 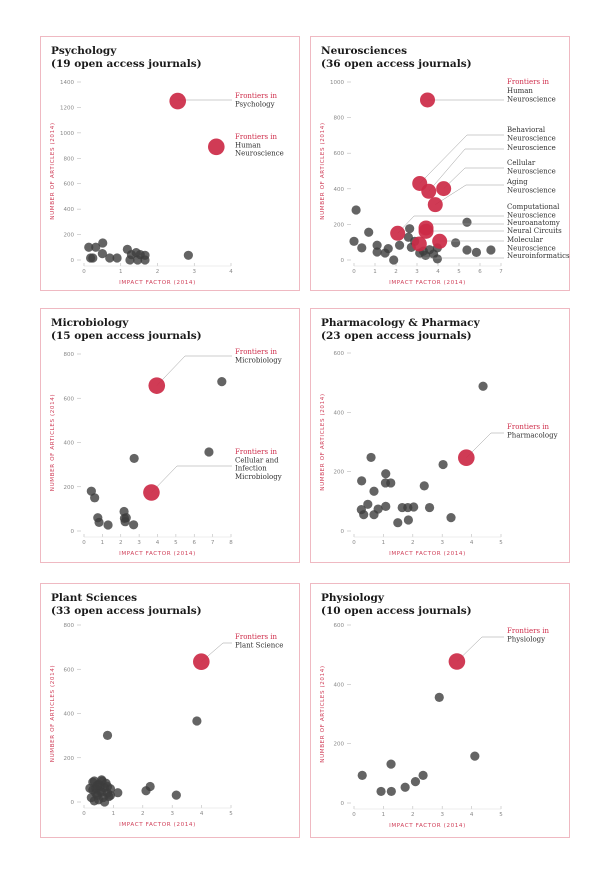 What do you see at coordinates (103, 543) in the screenshot?
I see `x-tick-label: 1` at bounding box center [103, 543].